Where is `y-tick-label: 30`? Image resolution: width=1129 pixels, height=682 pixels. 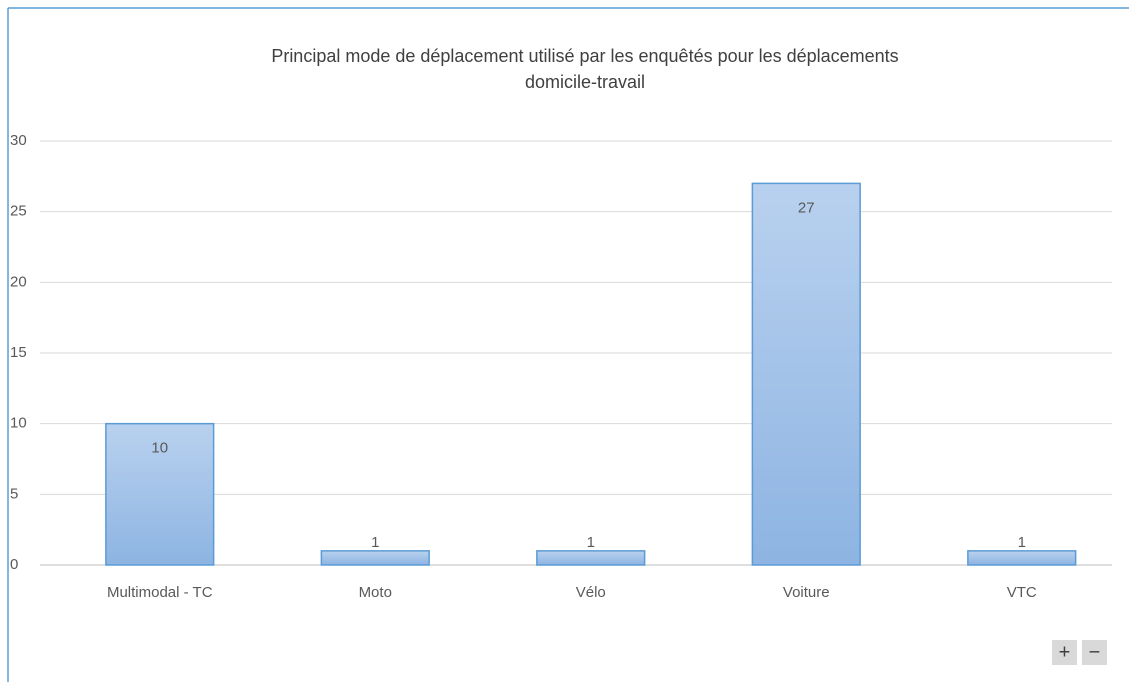
y-tick-label: 30 is located at coordinates (18, 140).